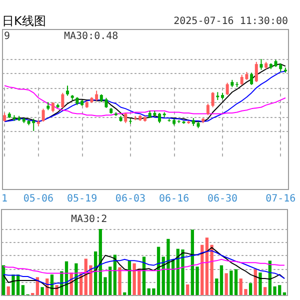 The height and width of the screenshot is (300, 300). I want to click on text: MA30:0.48, so click(91, 36).